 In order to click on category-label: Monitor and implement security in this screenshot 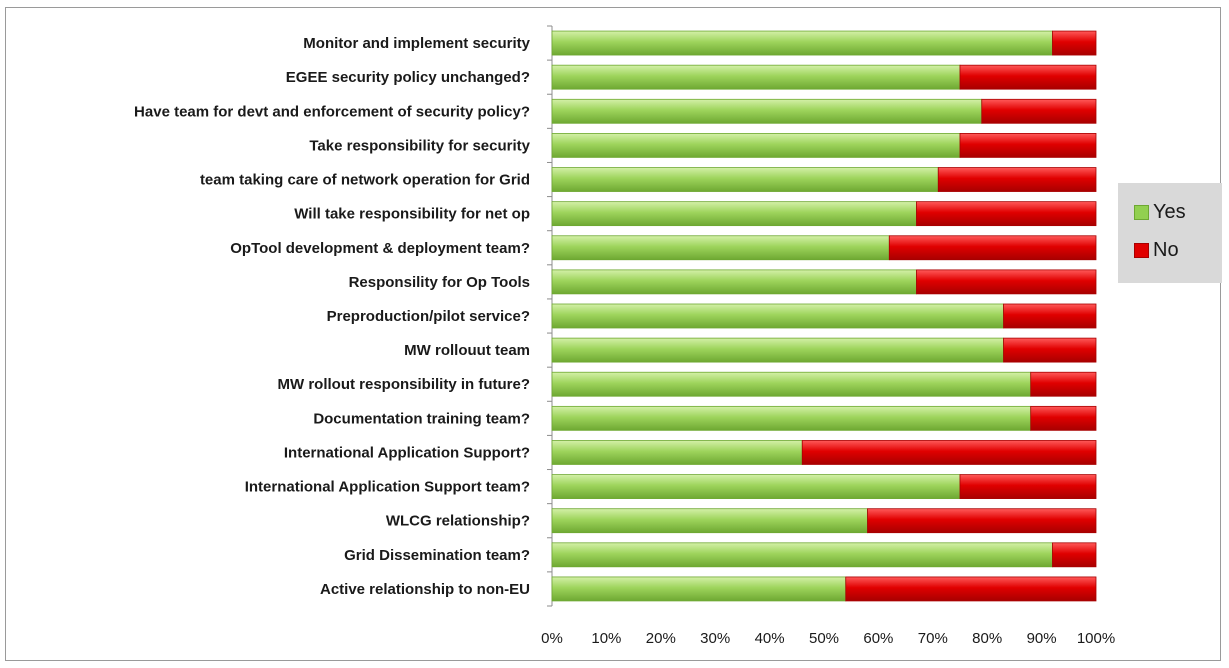, I will do `click(416, 43)`.